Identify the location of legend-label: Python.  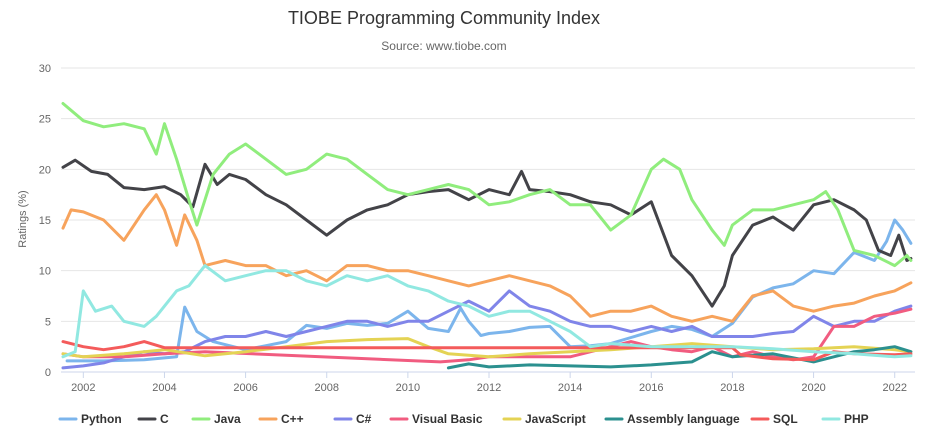
(101, 419).